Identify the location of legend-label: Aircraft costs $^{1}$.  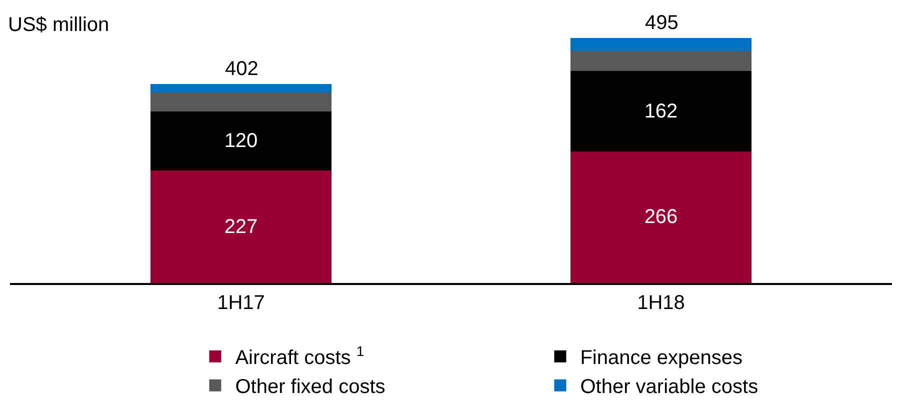
(299, 356).